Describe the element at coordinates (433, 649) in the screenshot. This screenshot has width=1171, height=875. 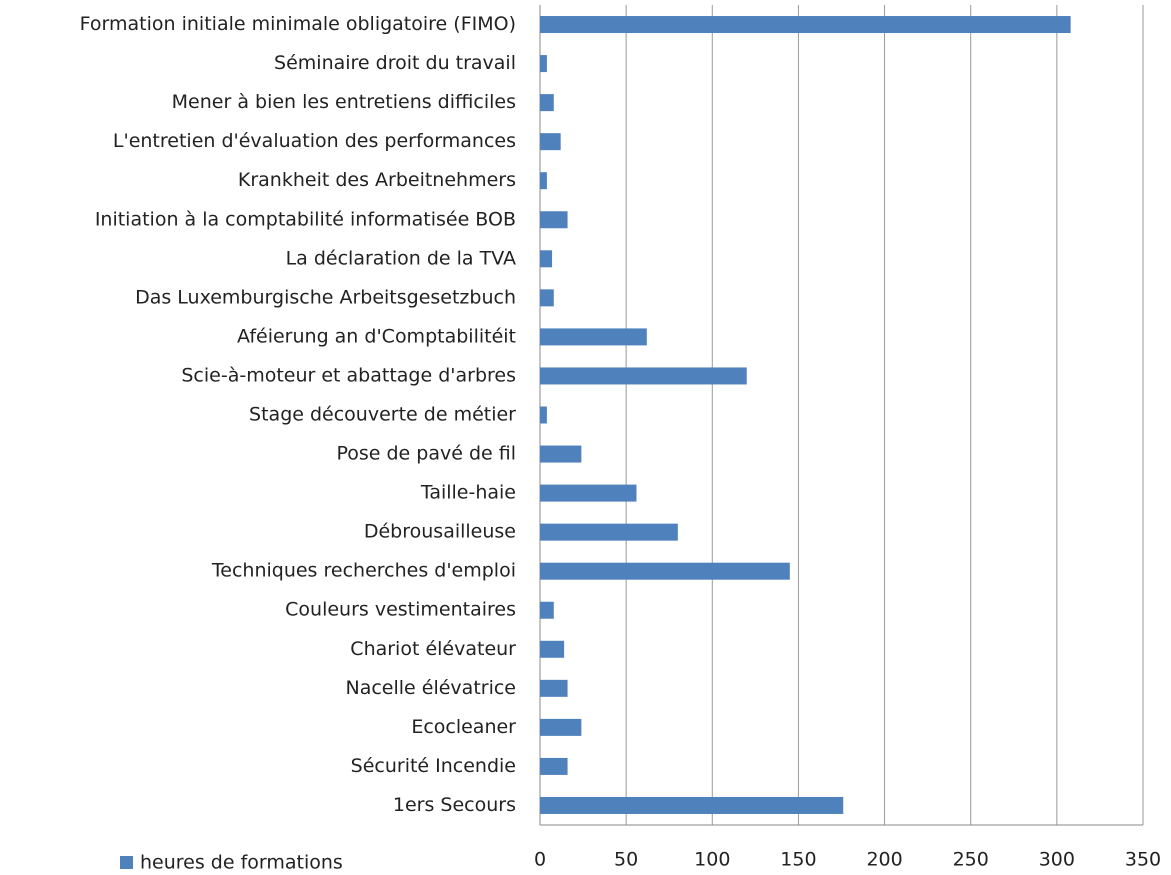
I see `y-tick-label: Chariot élévateur` at that location.